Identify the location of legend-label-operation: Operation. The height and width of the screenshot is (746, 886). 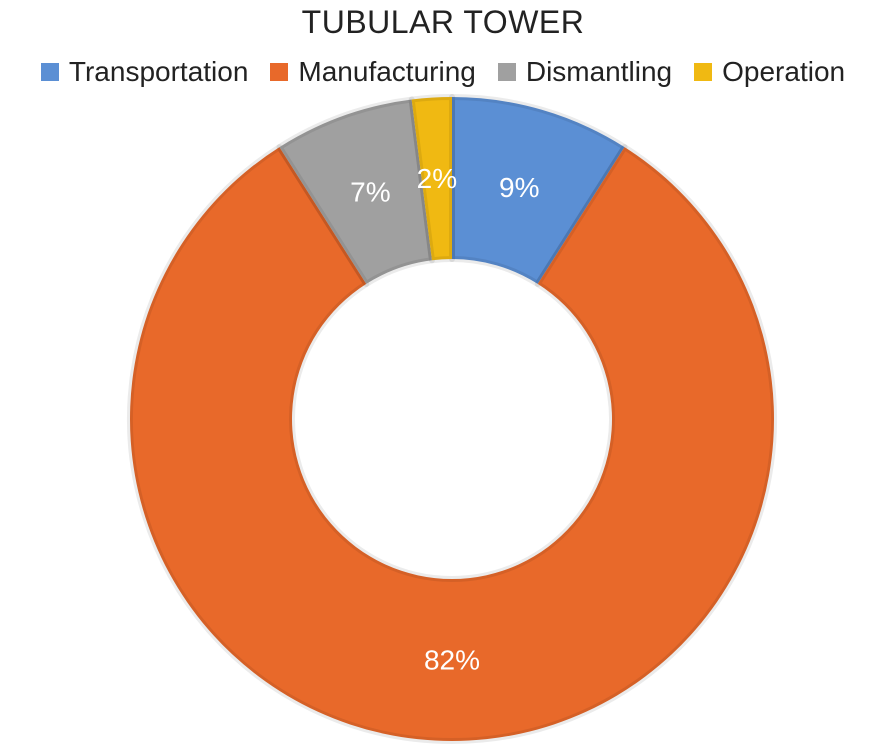
(784, 71).